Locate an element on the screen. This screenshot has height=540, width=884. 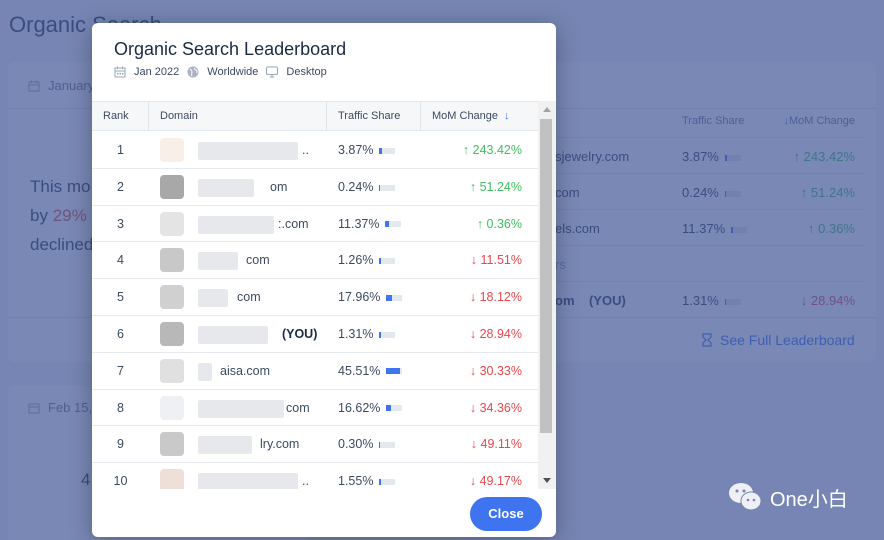
globe-icon is located at coordinates (193, 72).